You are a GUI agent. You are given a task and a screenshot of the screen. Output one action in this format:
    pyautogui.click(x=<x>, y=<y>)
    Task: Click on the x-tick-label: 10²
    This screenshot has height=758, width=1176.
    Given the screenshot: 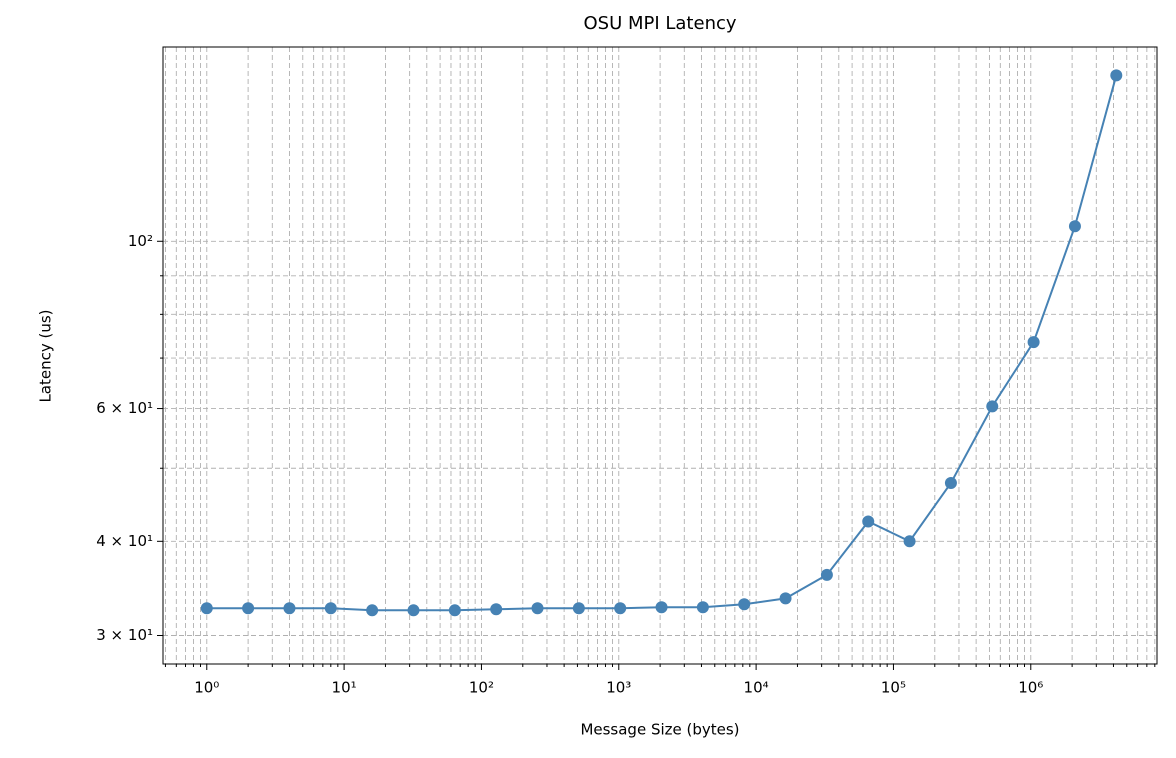 What is the action you would take?
    pyautogui.click(x=481, y=688)
    